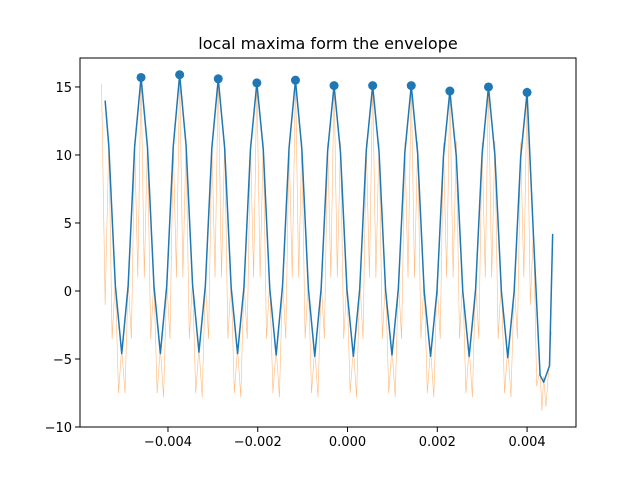 Image resolution: width=640 pixels, height=480 pixels. Describe the element at coordinates (68, 224) in the screenshot. I see `y-tick-label: 5` at that location.